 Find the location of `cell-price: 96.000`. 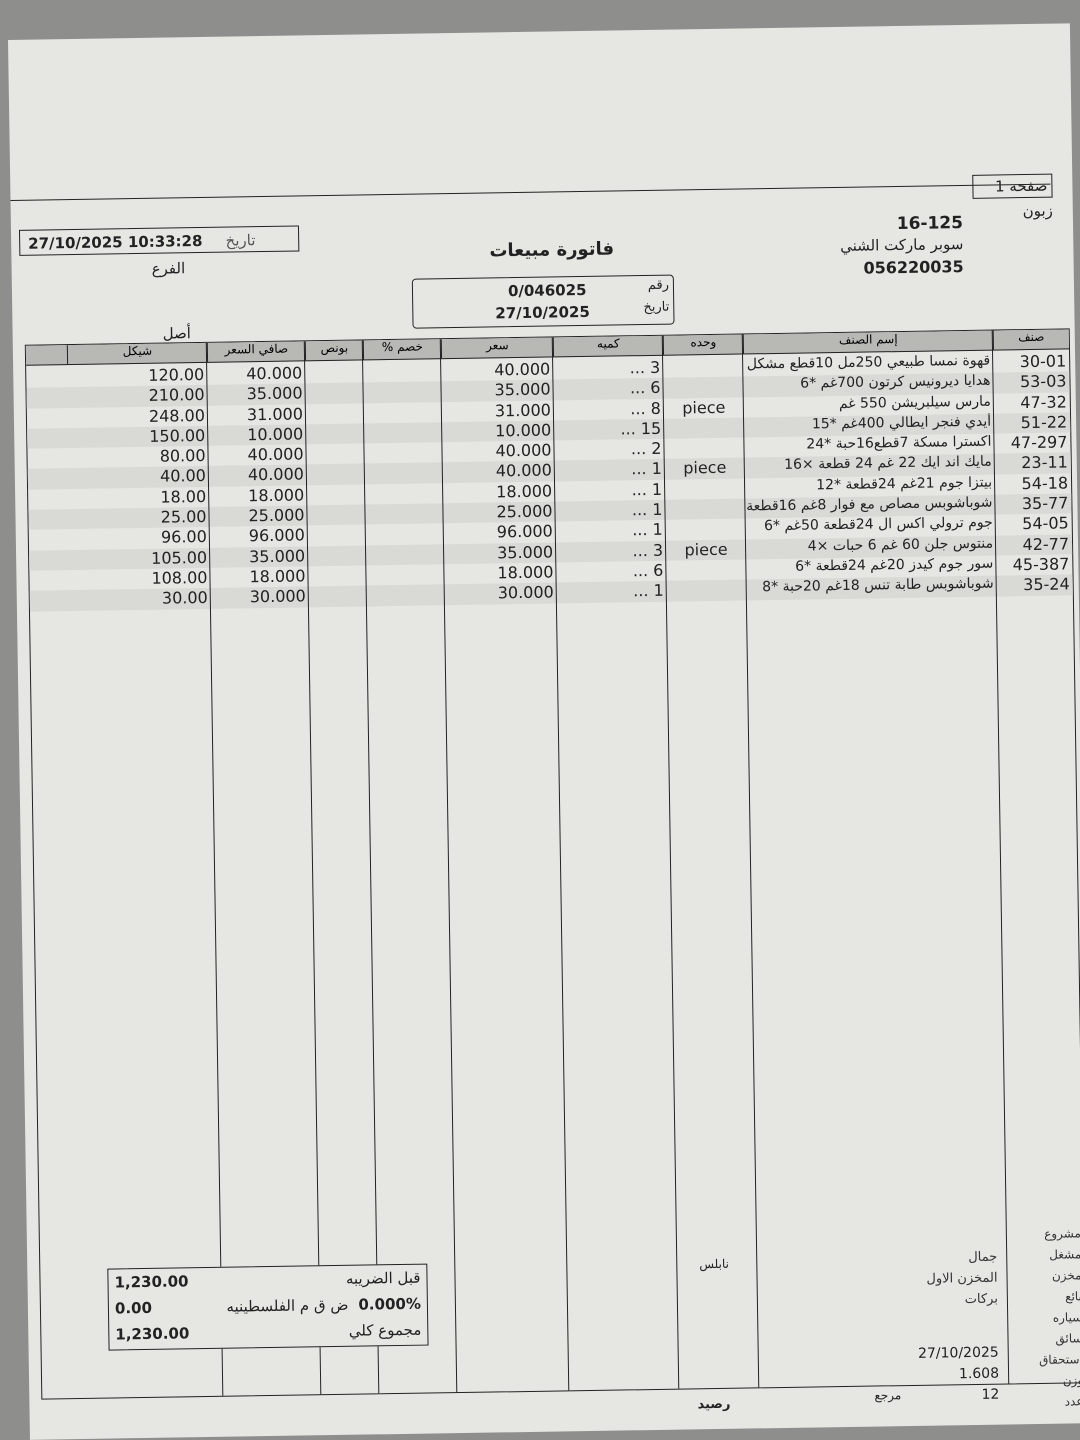

cell-price: 96.000 is located at coordinates (524, 531).